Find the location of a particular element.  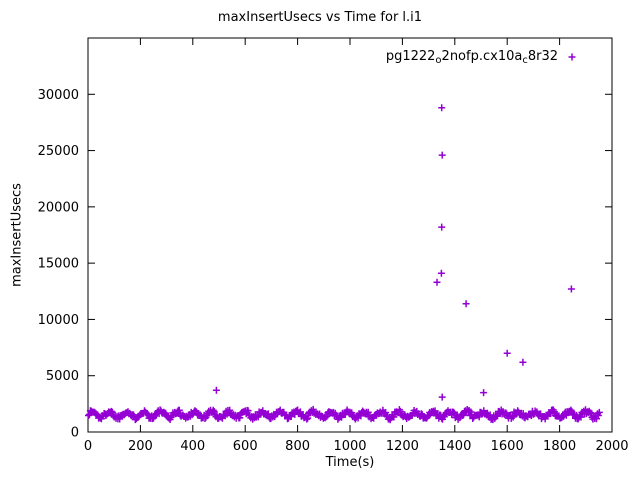

x-tick-label: 200 is located at coordinates (140, 446).